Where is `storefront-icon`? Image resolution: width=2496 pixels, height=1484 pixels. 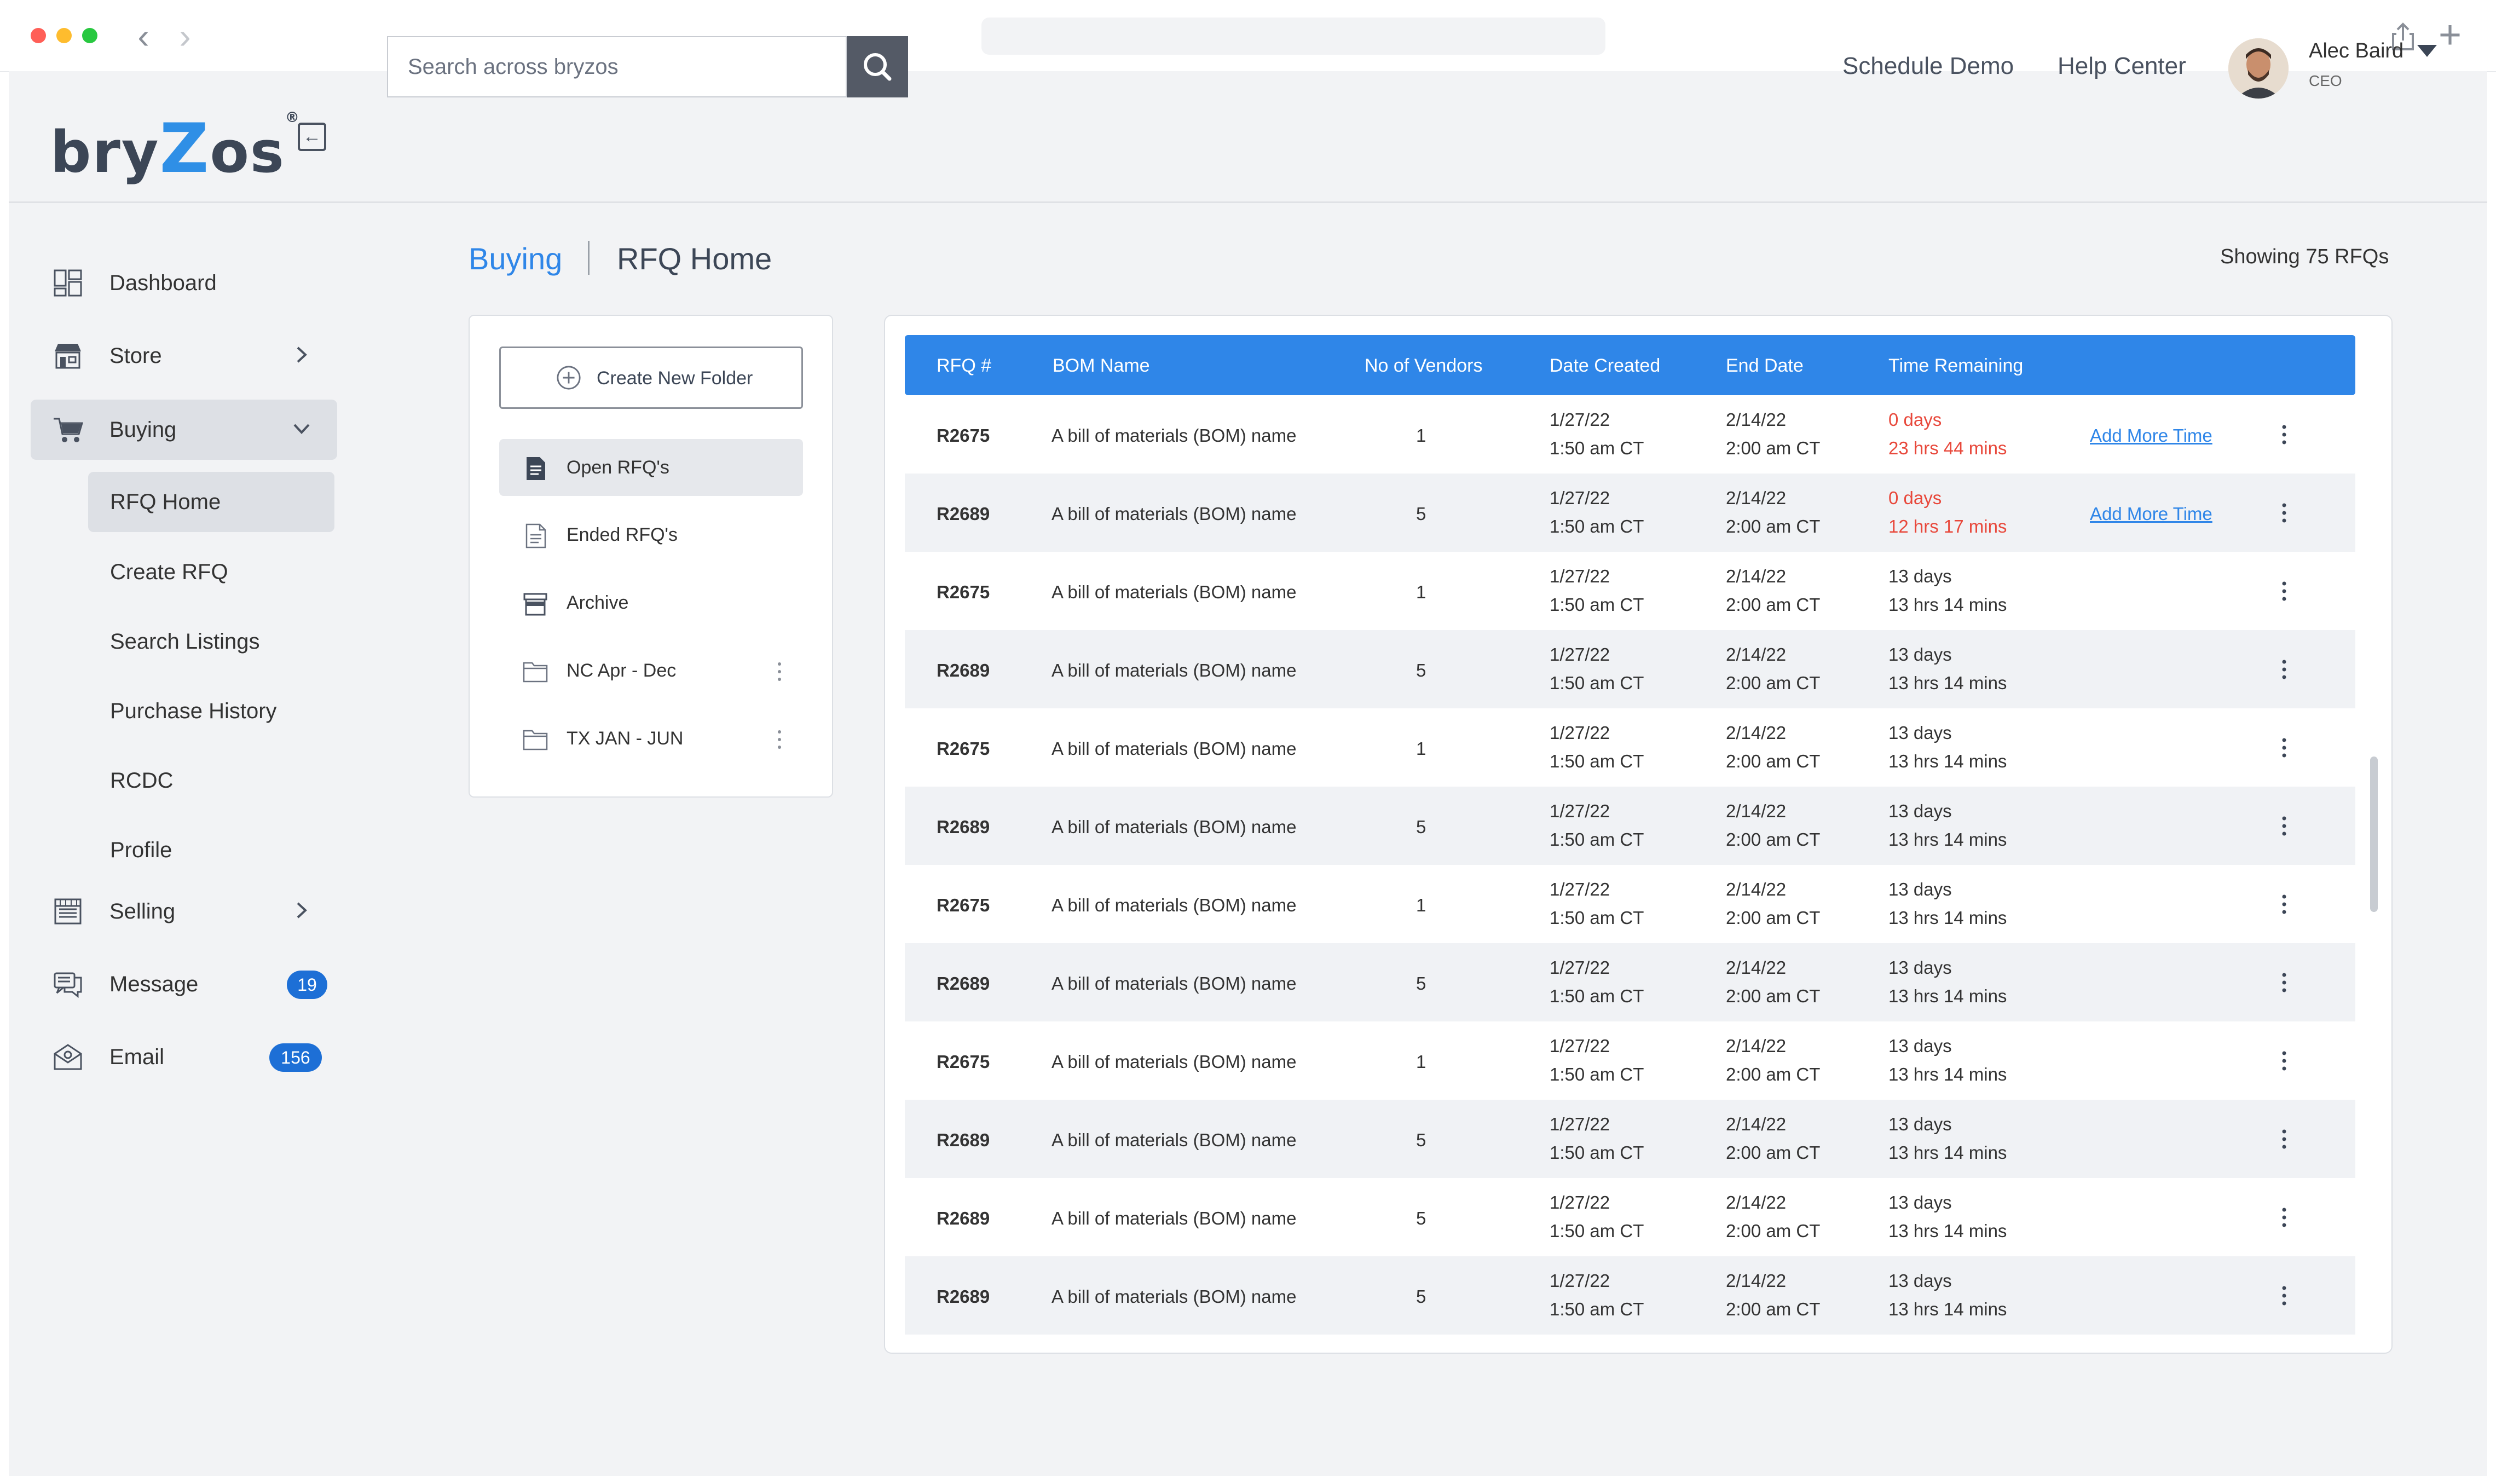
storefront-icon is located at coordinates (68, 911).